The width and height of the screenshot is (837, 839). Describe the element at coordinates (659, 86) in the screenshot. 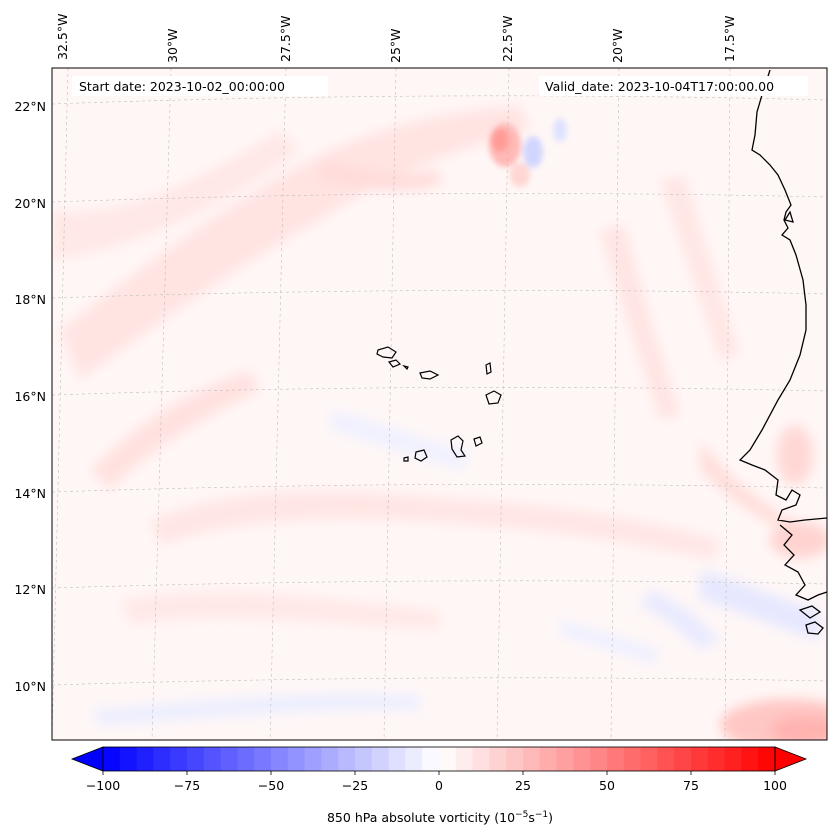

I see `valid-date-label: Valid_date: 2023-10-04T17:00:00.00` at that location.